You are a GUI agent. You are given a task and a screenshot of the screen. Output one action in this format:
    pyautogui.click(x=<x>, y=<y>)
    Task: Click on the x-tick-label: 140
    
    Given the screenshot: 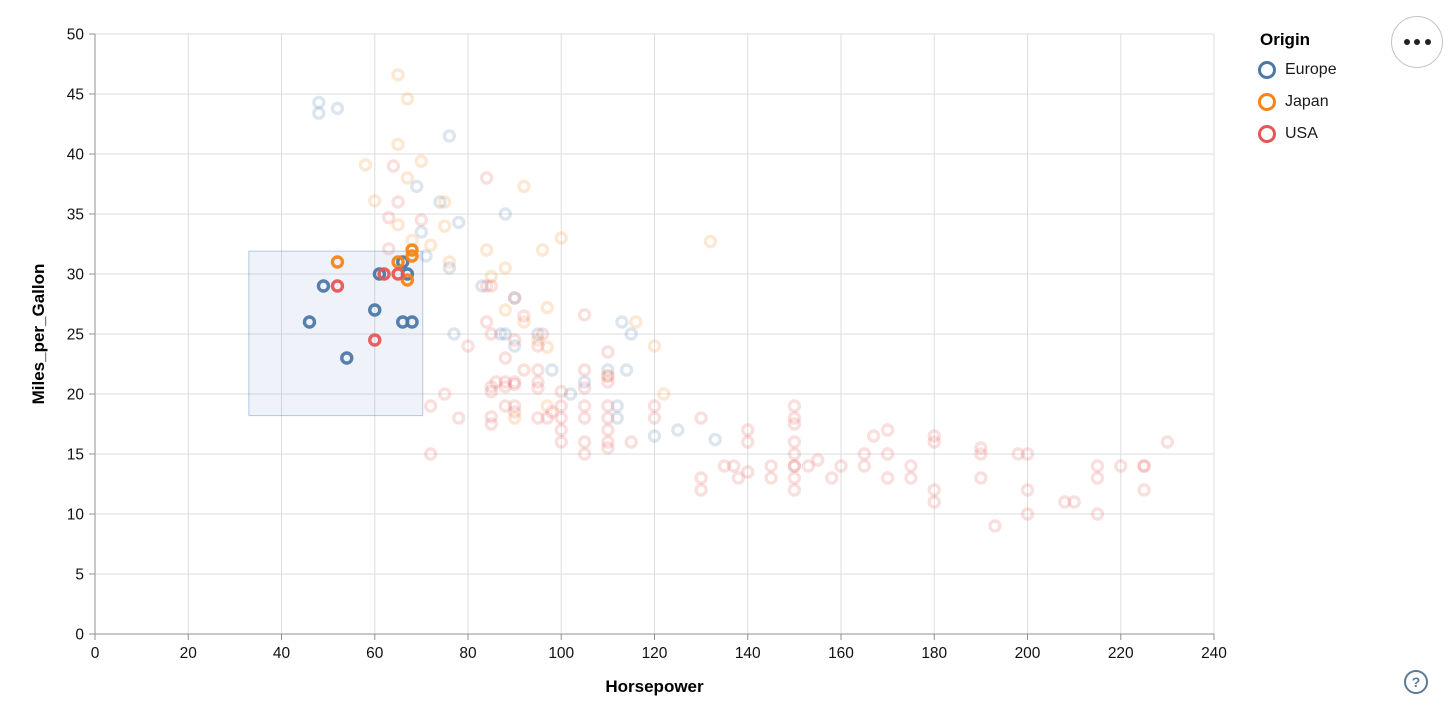 What is the action you would take?
    pyautogui.click(x=748, y=653)
    